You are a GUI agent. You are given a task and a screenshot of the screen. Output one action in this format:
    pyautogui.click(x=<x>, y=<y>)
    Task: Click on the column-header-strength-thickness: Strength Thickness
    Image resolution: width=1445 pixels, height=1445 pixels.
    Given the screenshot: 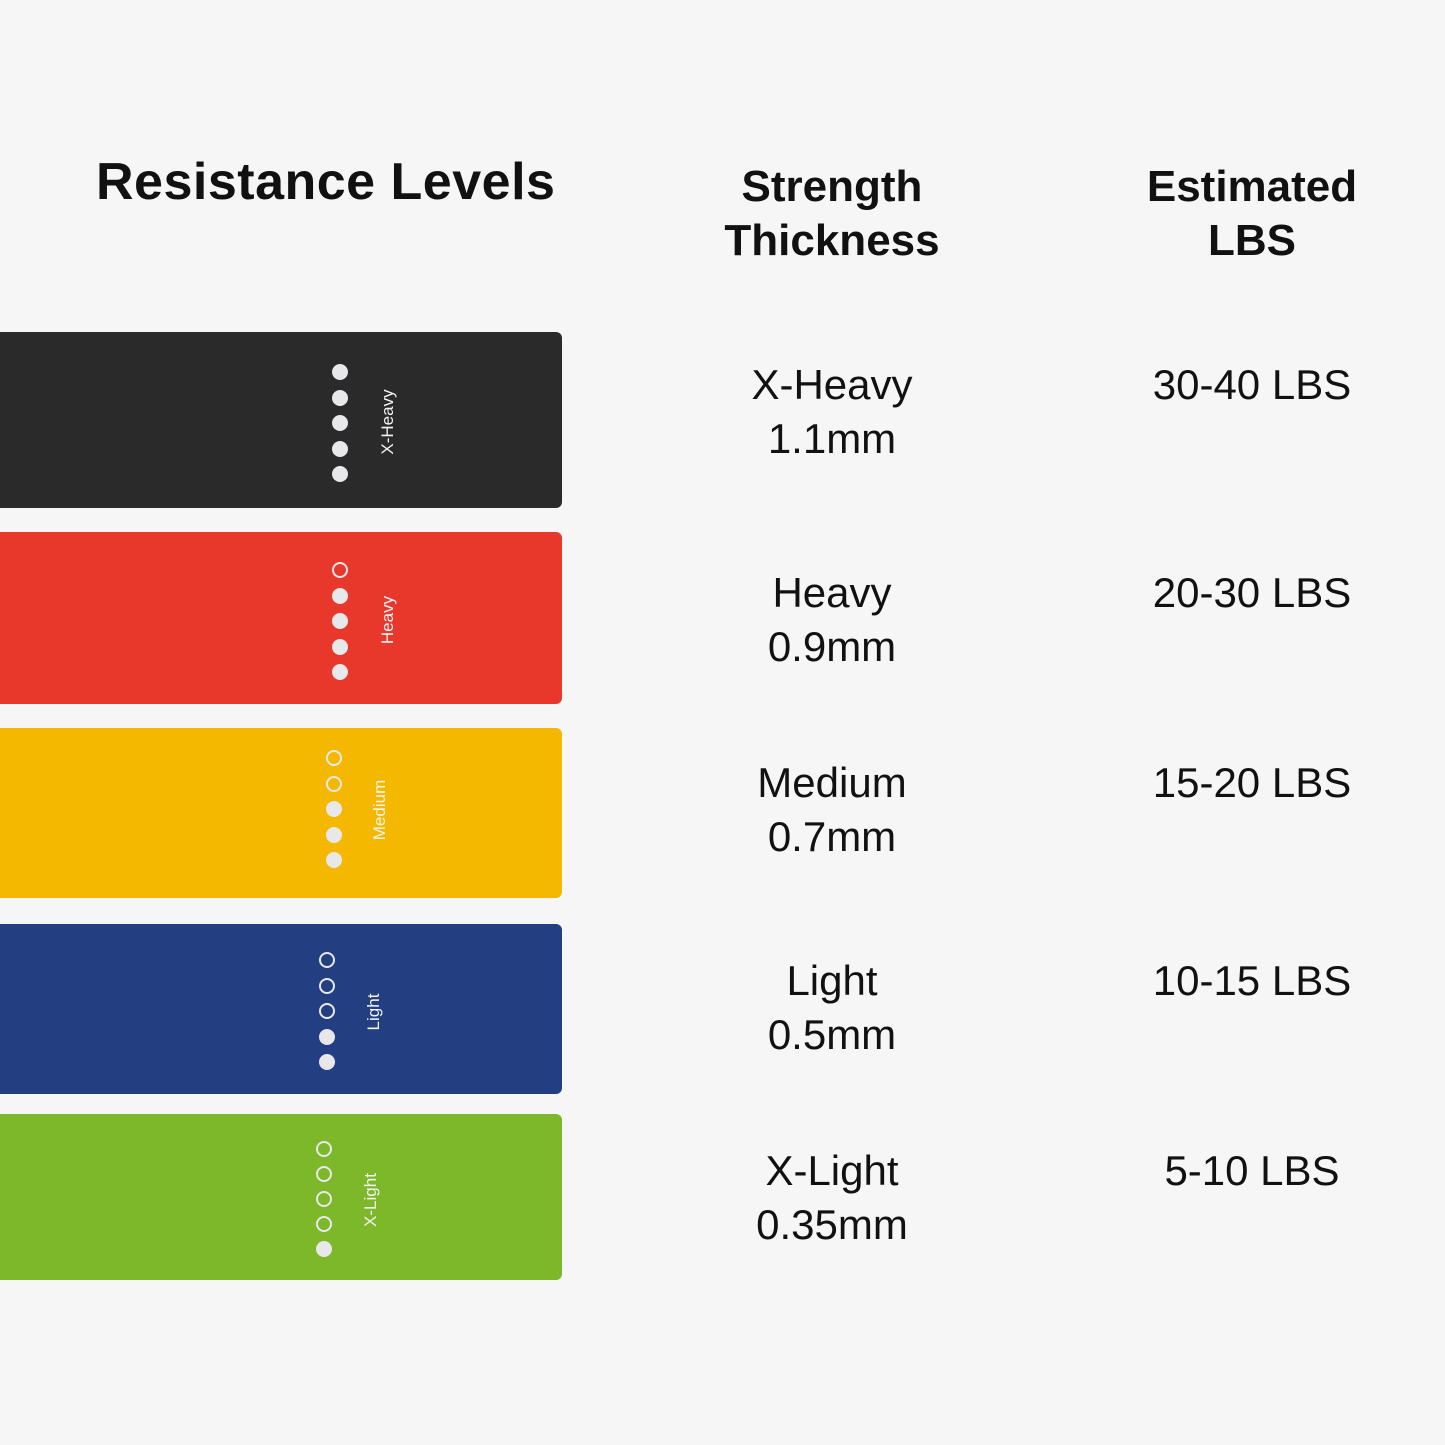 What is the action you would take?
    pyautogui.click(x=832, y=214)
    